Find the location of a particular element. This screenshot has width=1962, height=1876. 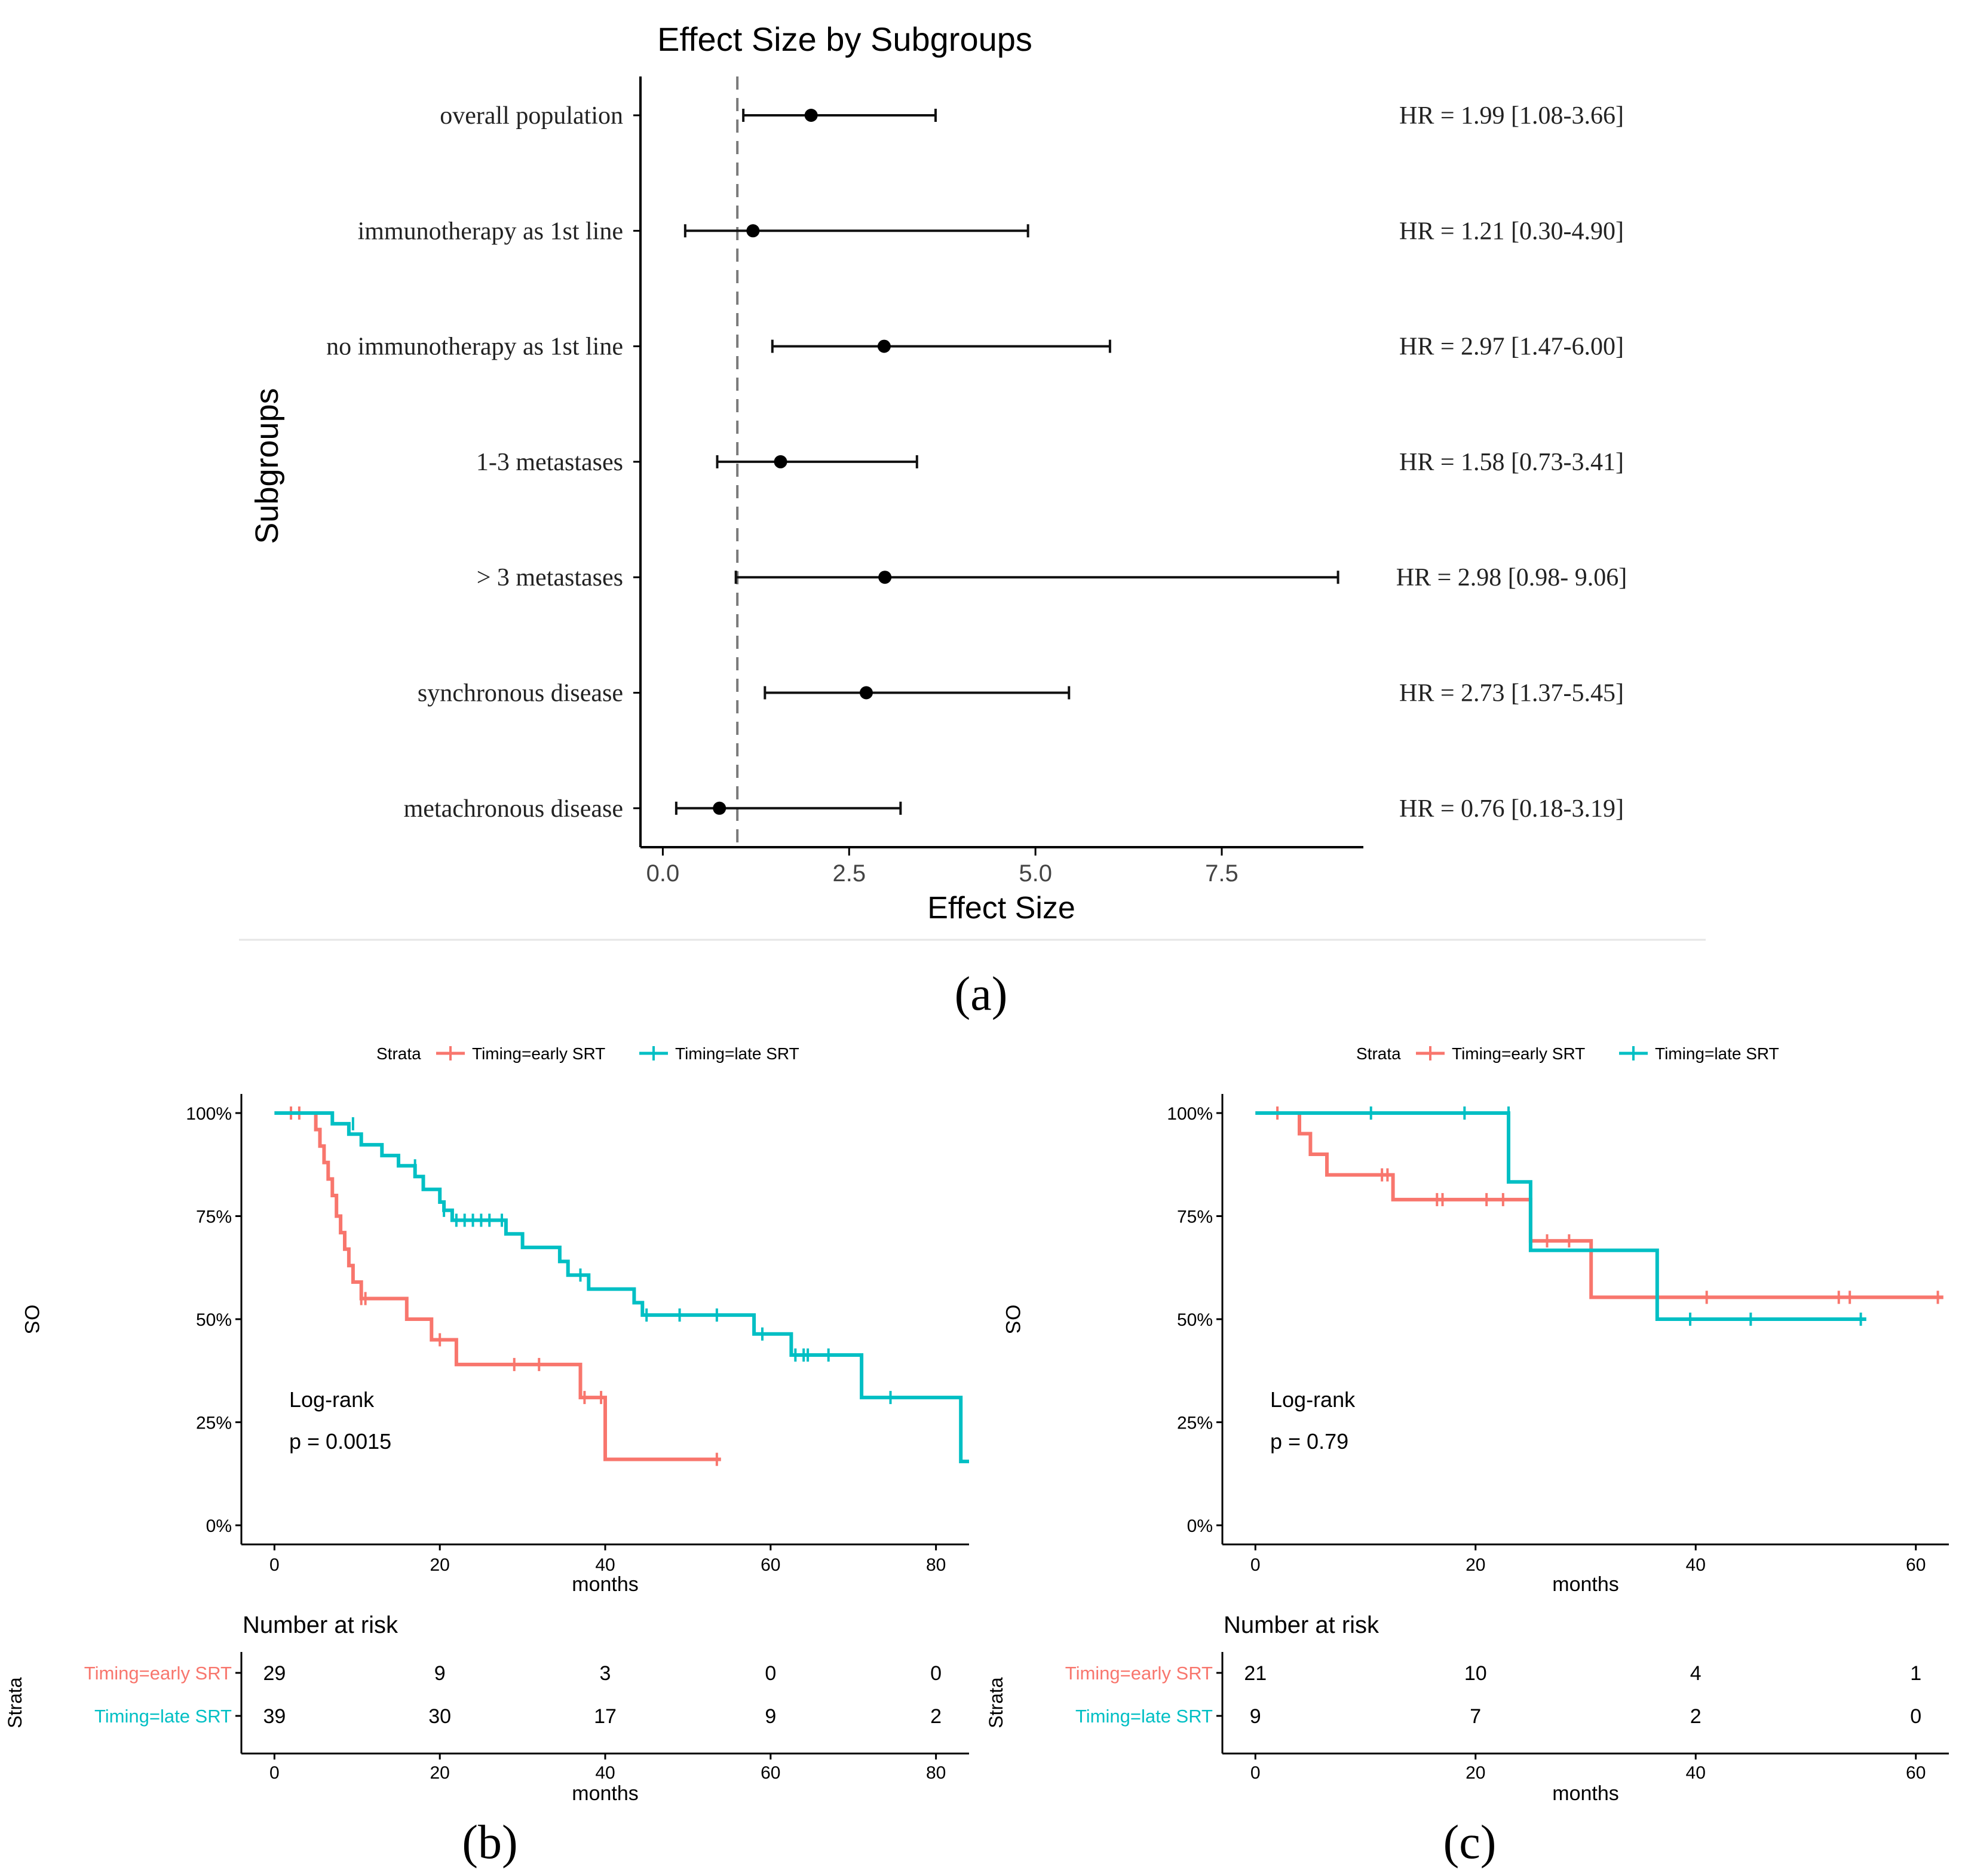

forest-hr-annotation: HR = 2.73 [1.37-5.45] is located at coordinates (1511, 693).